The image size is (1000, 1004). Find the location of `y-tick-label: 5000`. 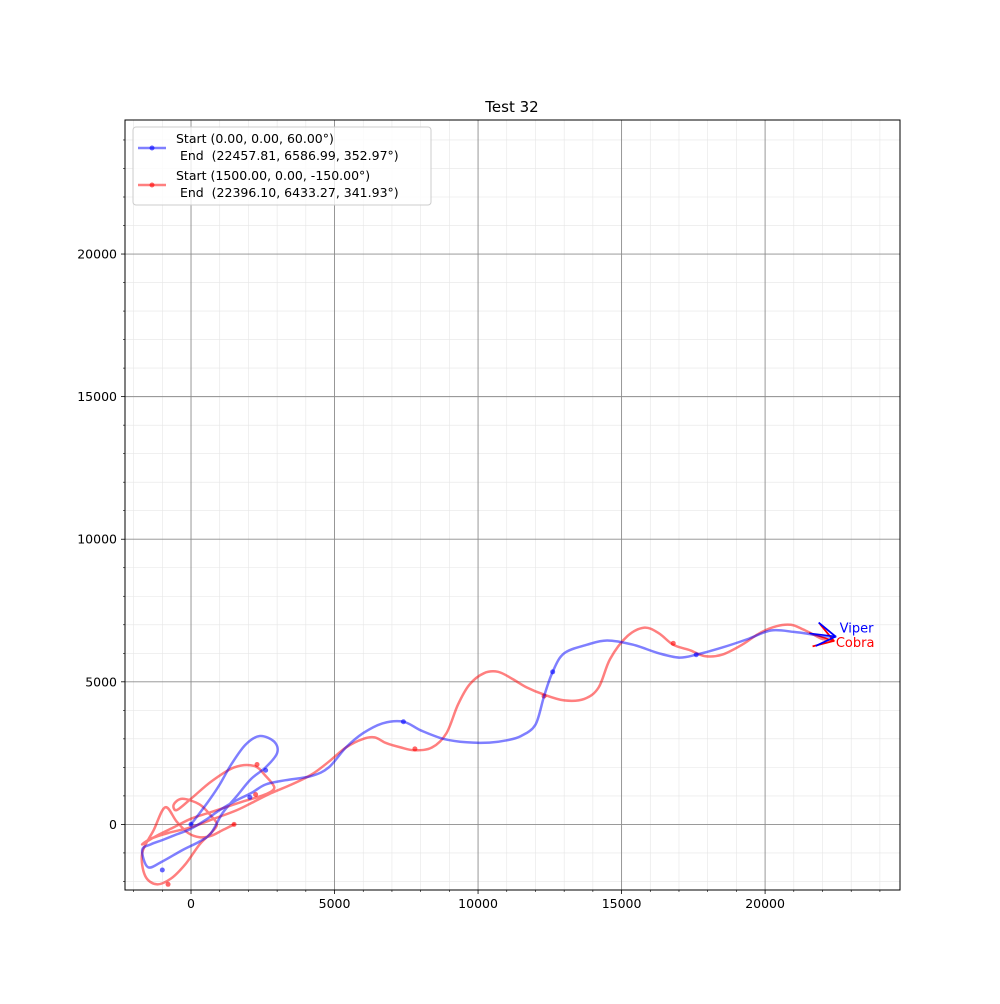

y-tick-label: 5000 is located at coordinates (101, 681).